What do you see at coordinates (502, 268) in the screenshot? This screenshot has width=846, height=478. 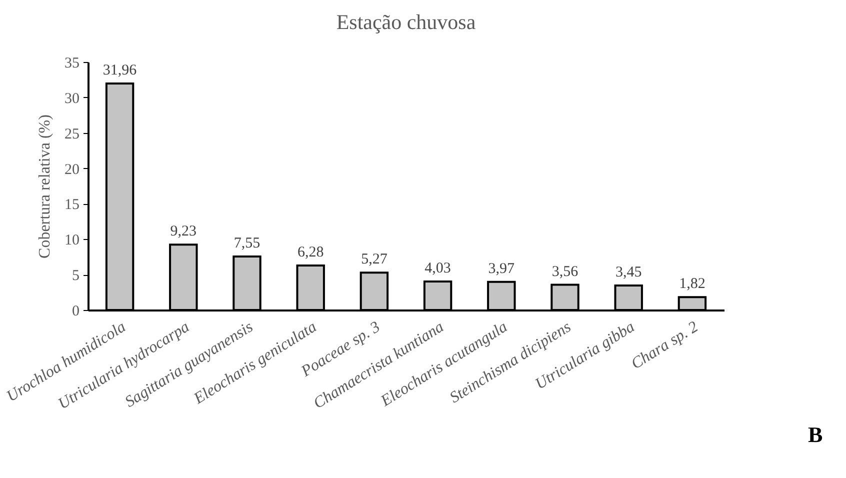 I see `data-label: 3,97` at bounding box center [502, 268].